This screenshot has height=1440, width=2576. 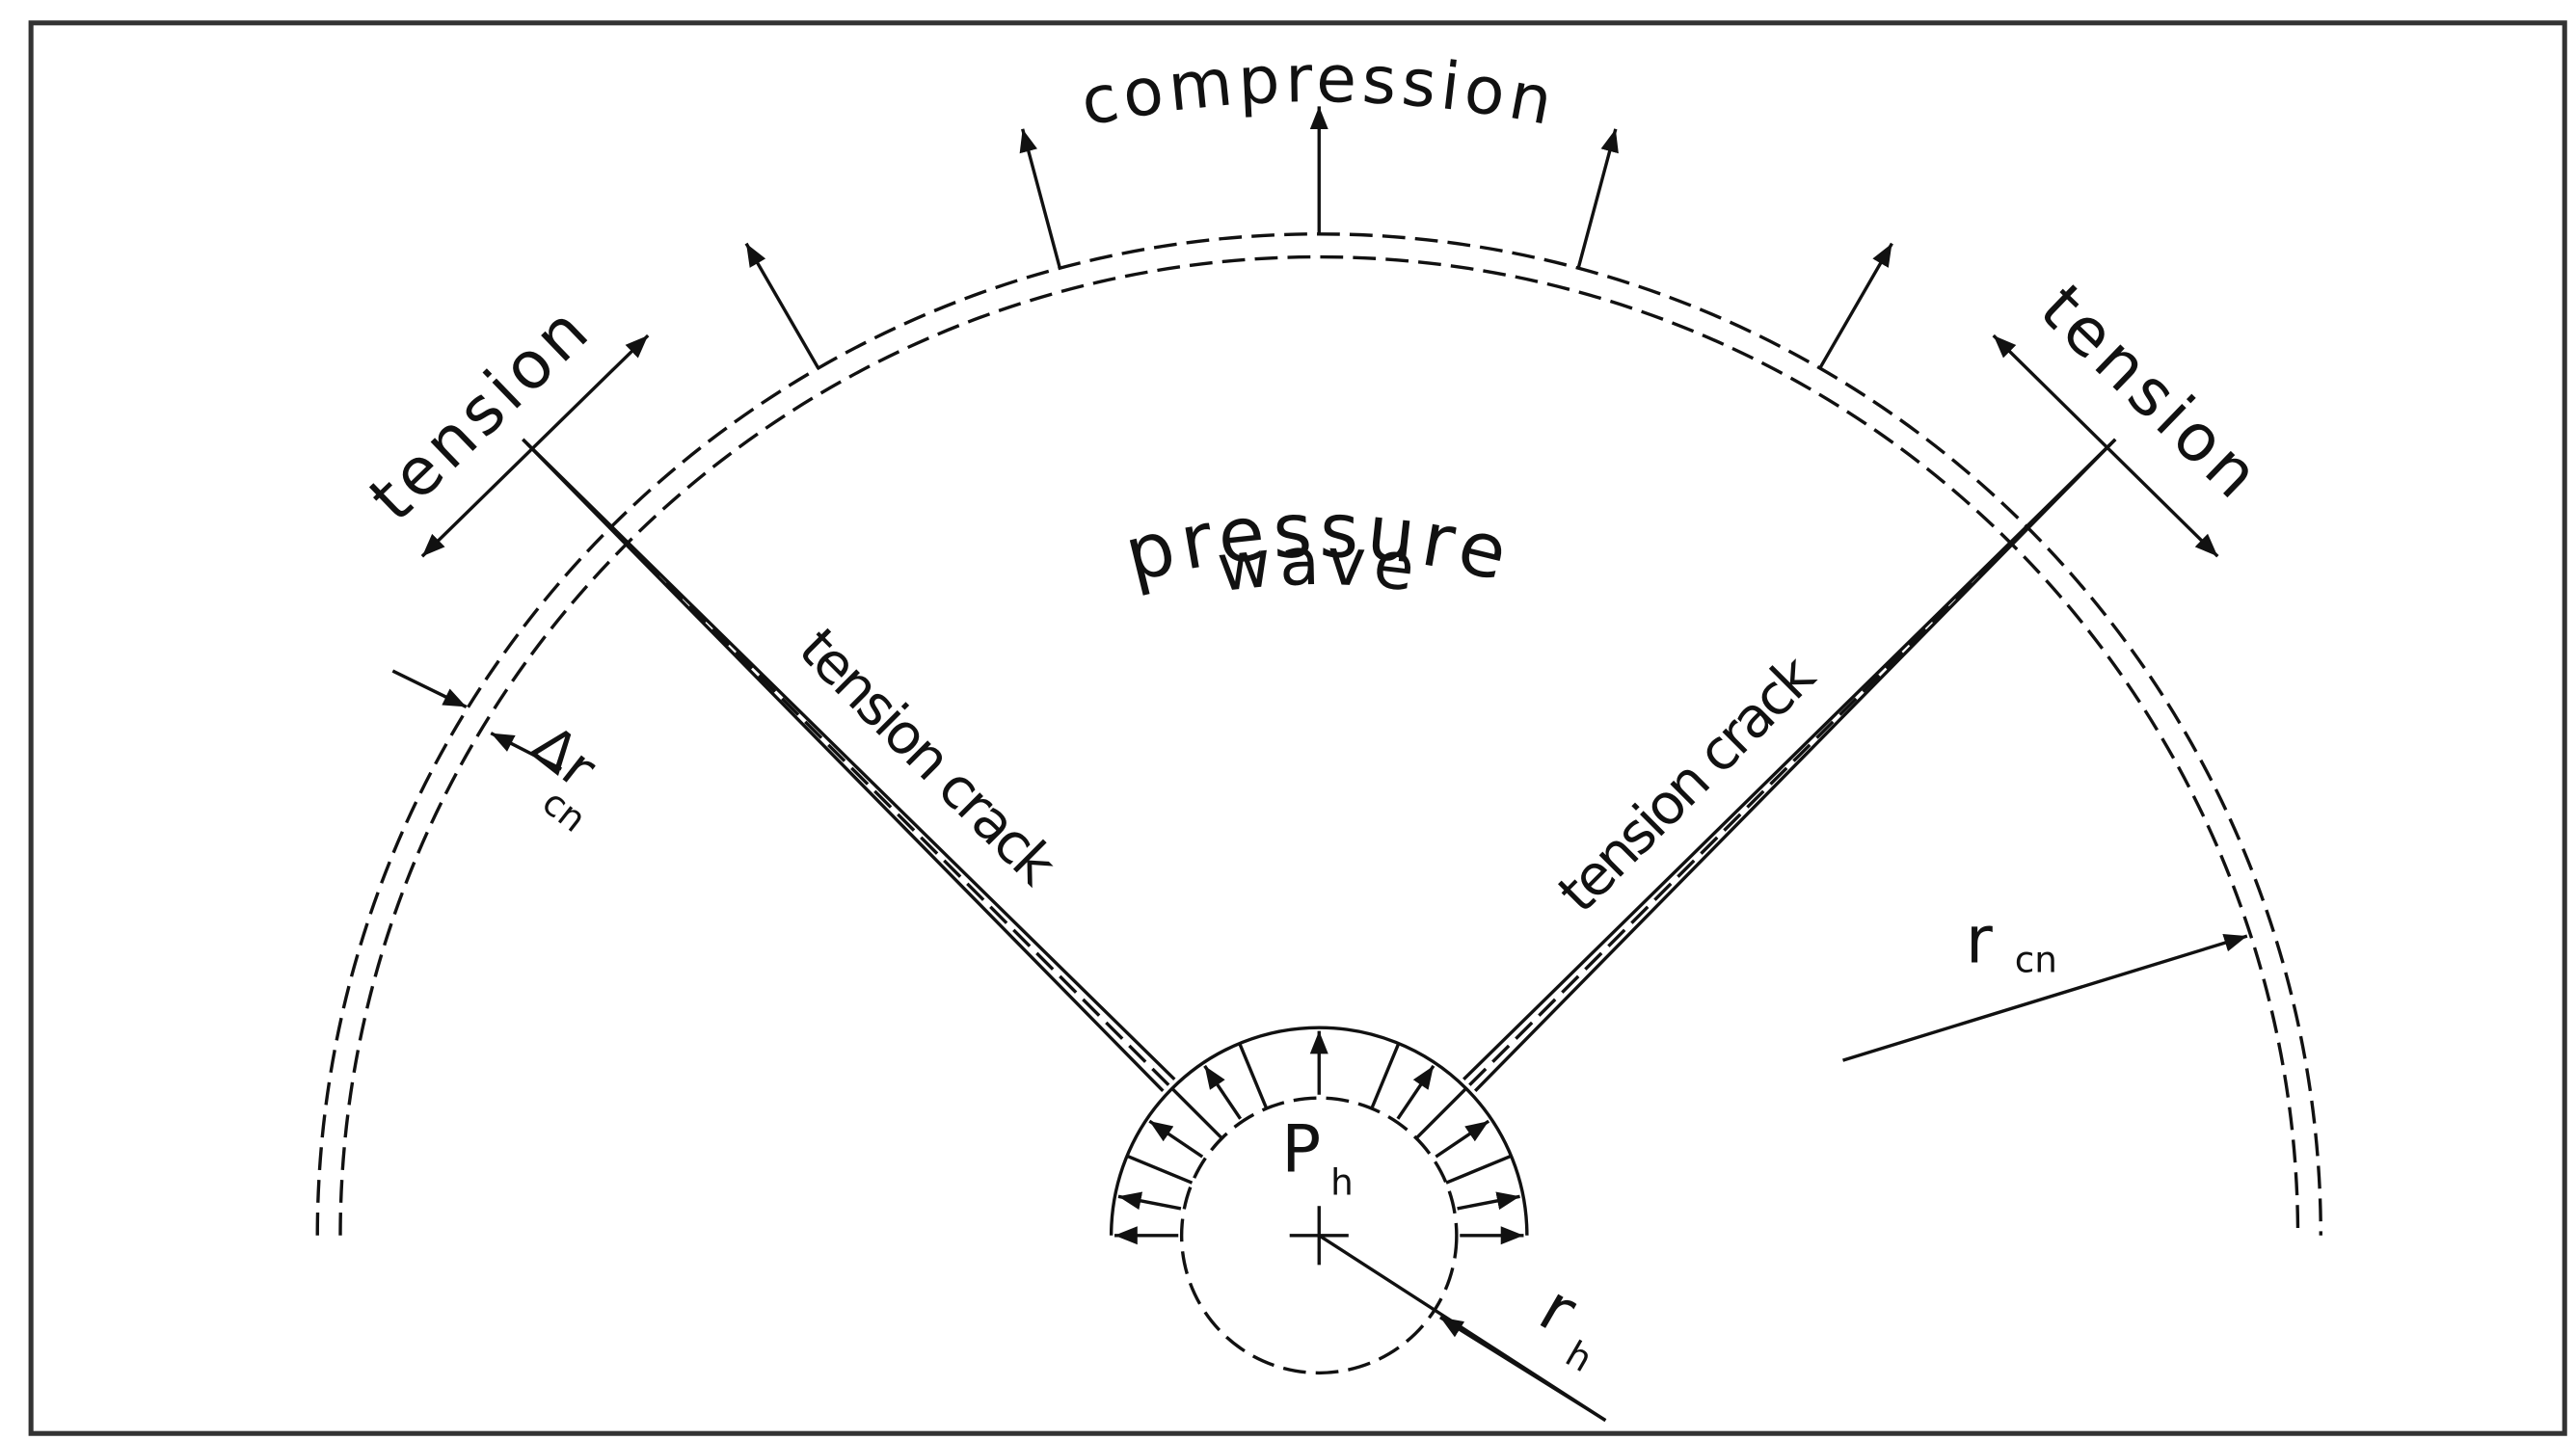 I want to click on r-cn-sub: cn, so click(x=2036, y=959).